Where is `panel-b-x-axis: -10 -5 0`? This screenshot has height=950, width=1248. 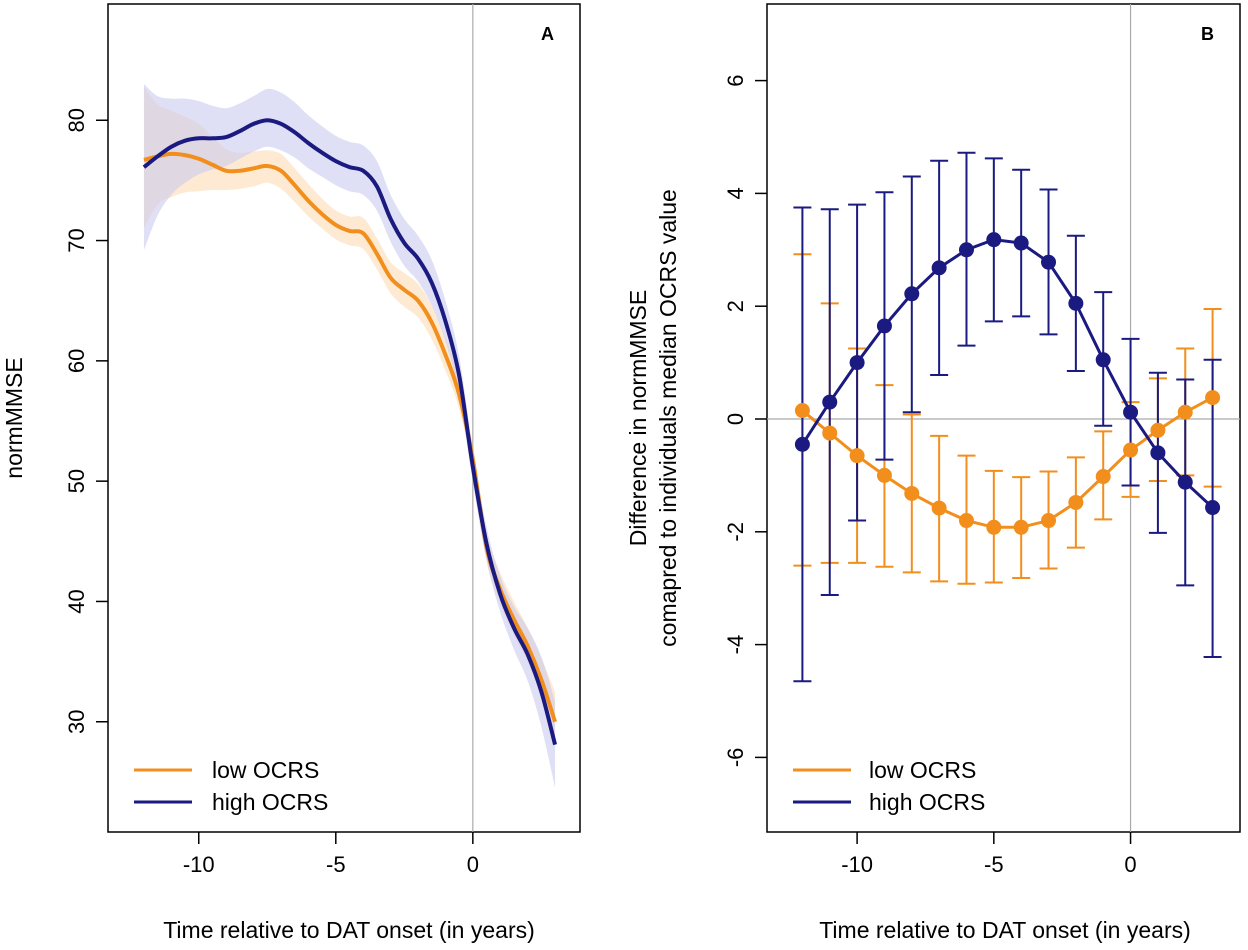 panel-b-x-axis: -10 -5 0 is located at coordinates (989, 854).